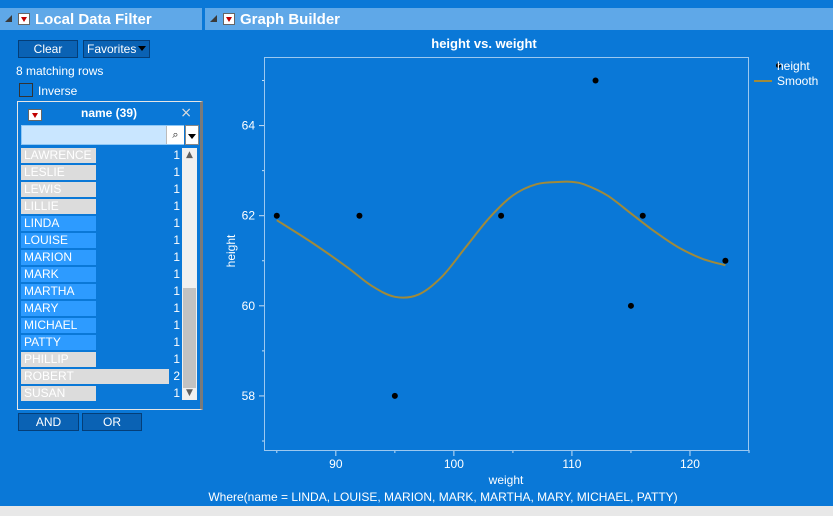 The image size is (833, 516). I want to click on x-tick-label: 100, so click(454, 464).